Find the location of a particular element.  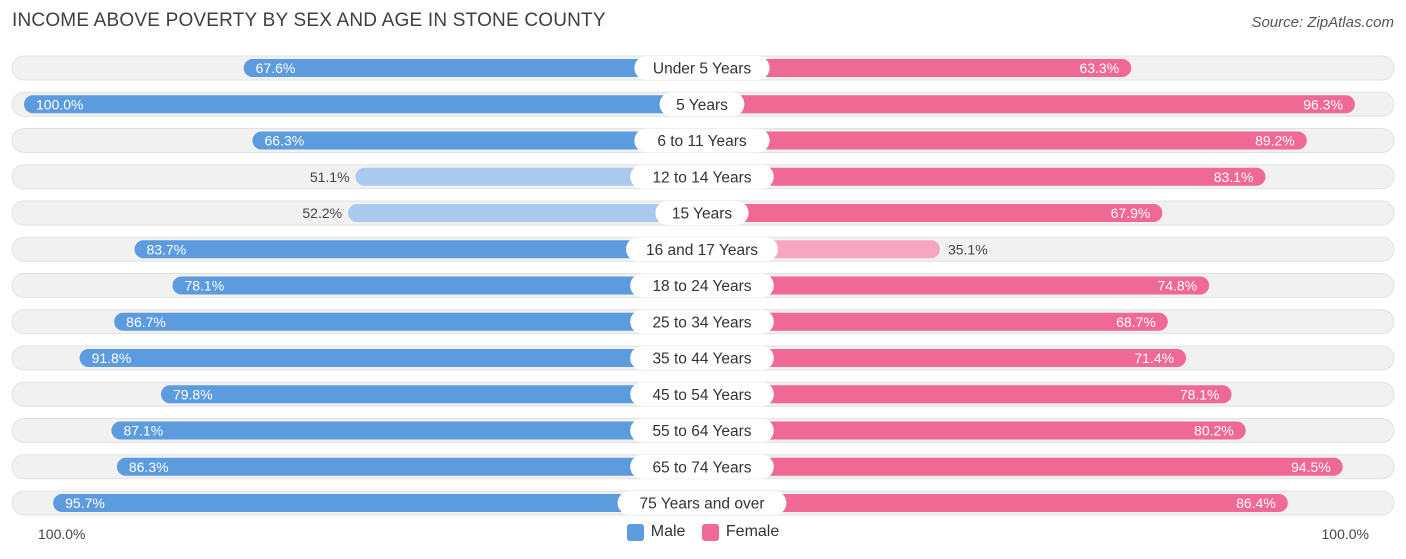

category-label: 6 to 11 Years is located at coordinates (702, 141).